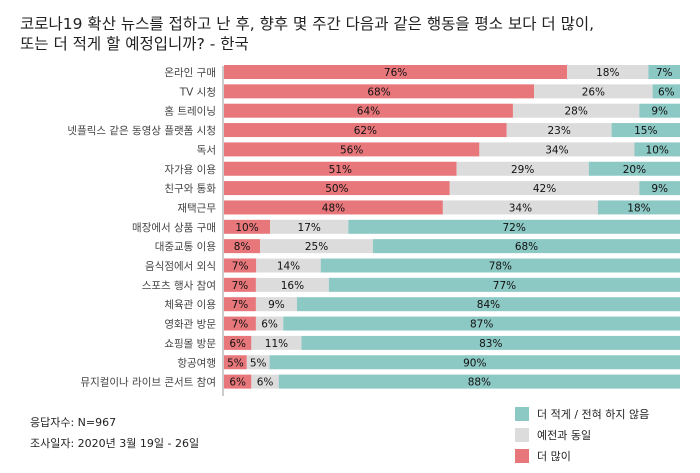  I want to click on legend-item-same: 예전과 동일, so click(582, 434).